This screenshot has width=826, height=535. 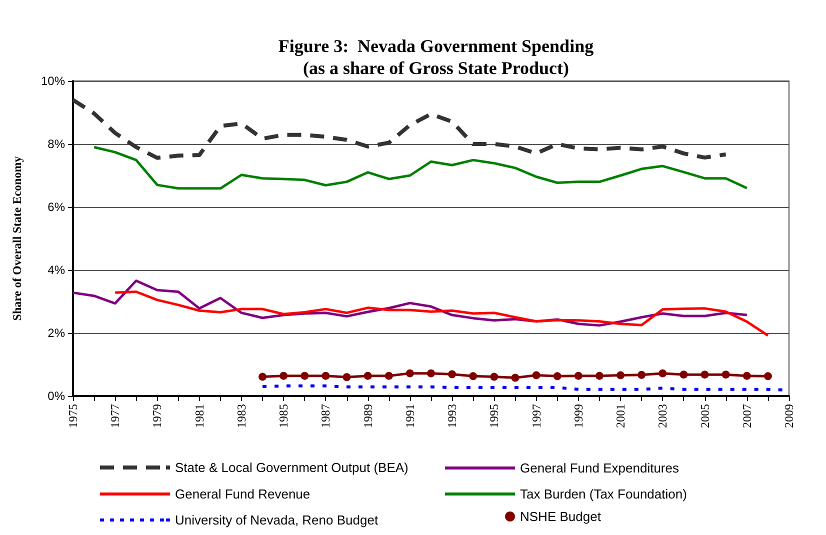 What do you see at coordinates (57, 396) in the screenshot?
I see `y-tick-label: 0%` at bounding box center [57, 396].